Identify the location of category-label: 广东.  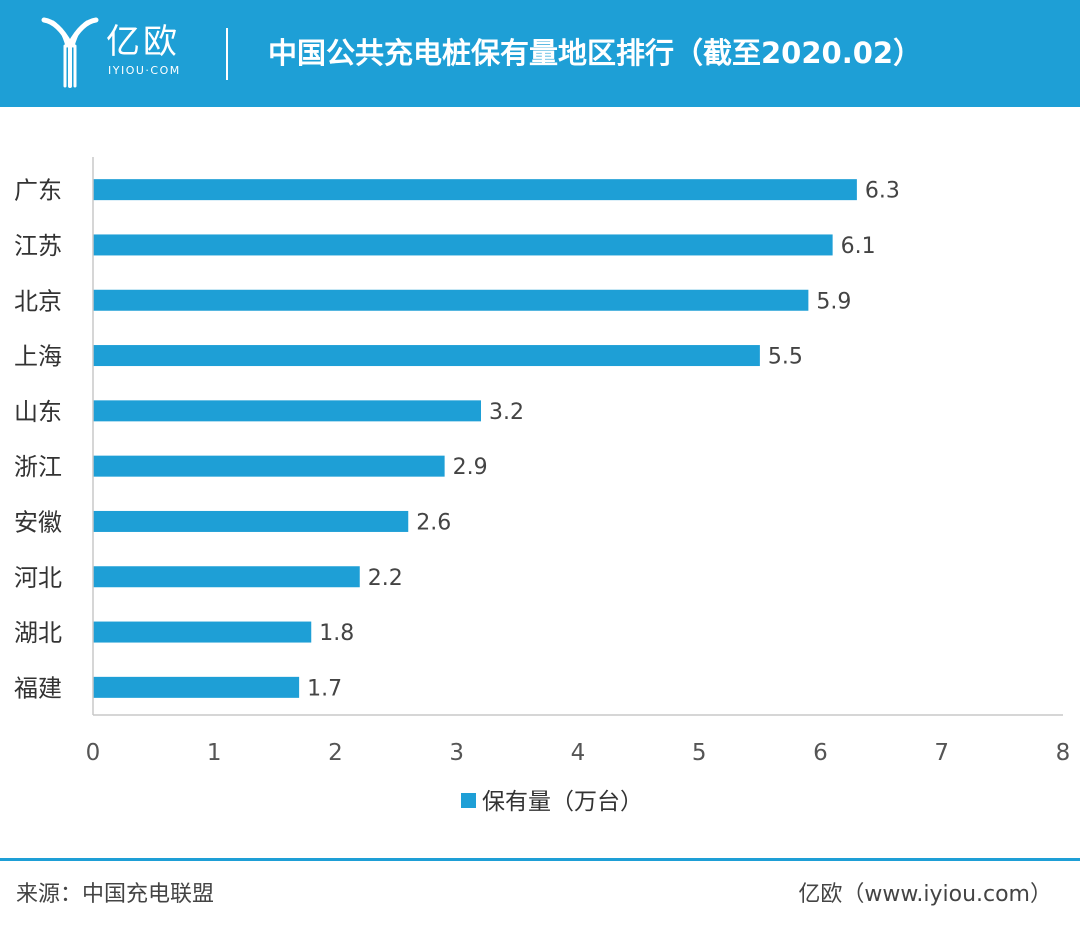
(38, 191).